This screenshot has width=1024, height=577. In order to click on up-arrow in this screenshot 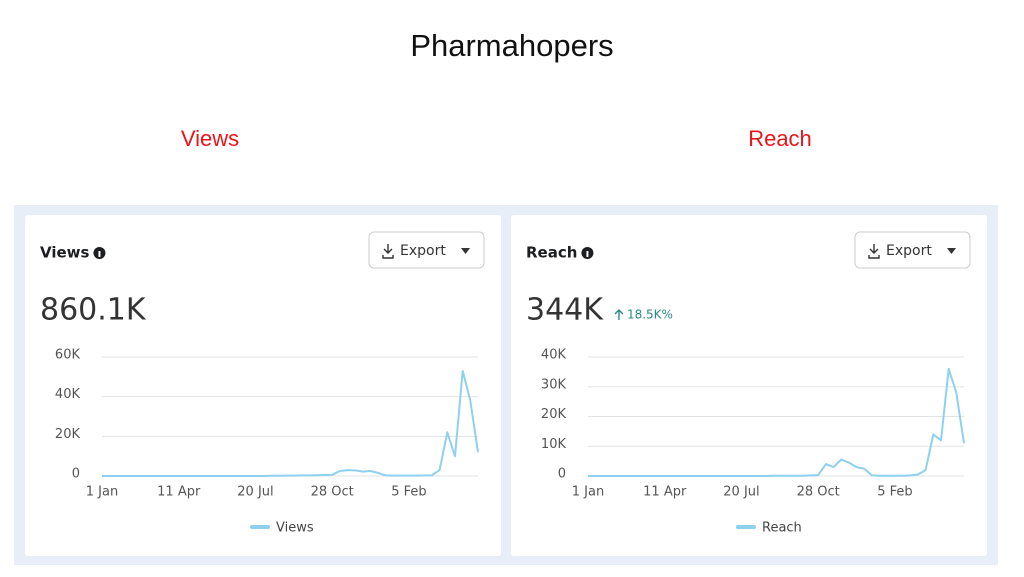, I will do `click(619, 314)`.